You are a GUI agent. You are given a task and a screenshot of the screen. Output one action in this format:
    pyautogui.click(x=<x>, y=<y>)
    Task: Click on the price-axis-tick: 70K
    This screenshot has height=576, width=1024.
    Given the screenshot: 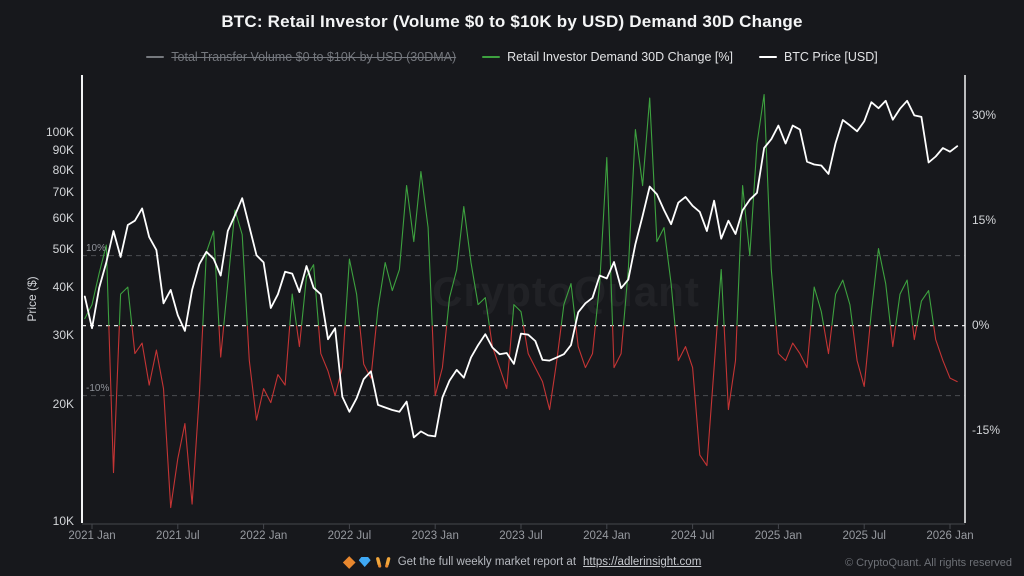 What is the action you would take?
    pyautogui.click(x=63, y=192)
    